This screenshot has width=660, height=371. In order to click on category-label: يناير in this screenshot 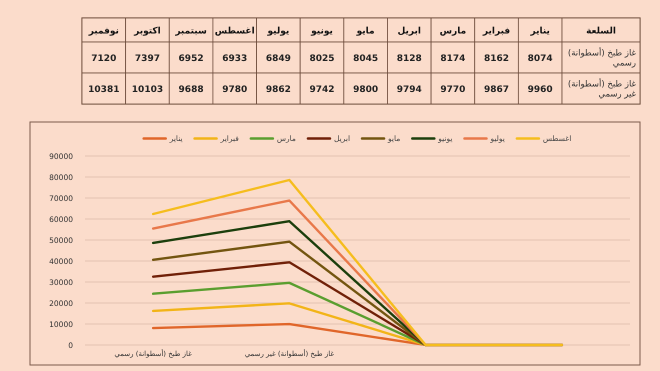, I will do `click(539, 31)`.